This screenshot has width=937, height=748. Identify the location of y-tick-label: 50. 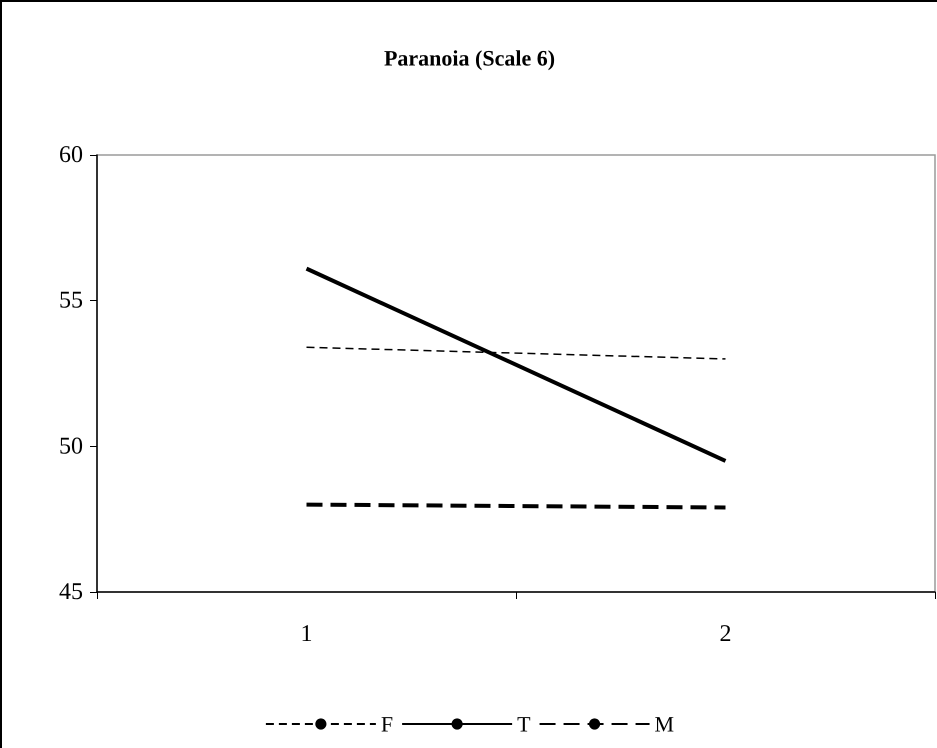
(71, 446).